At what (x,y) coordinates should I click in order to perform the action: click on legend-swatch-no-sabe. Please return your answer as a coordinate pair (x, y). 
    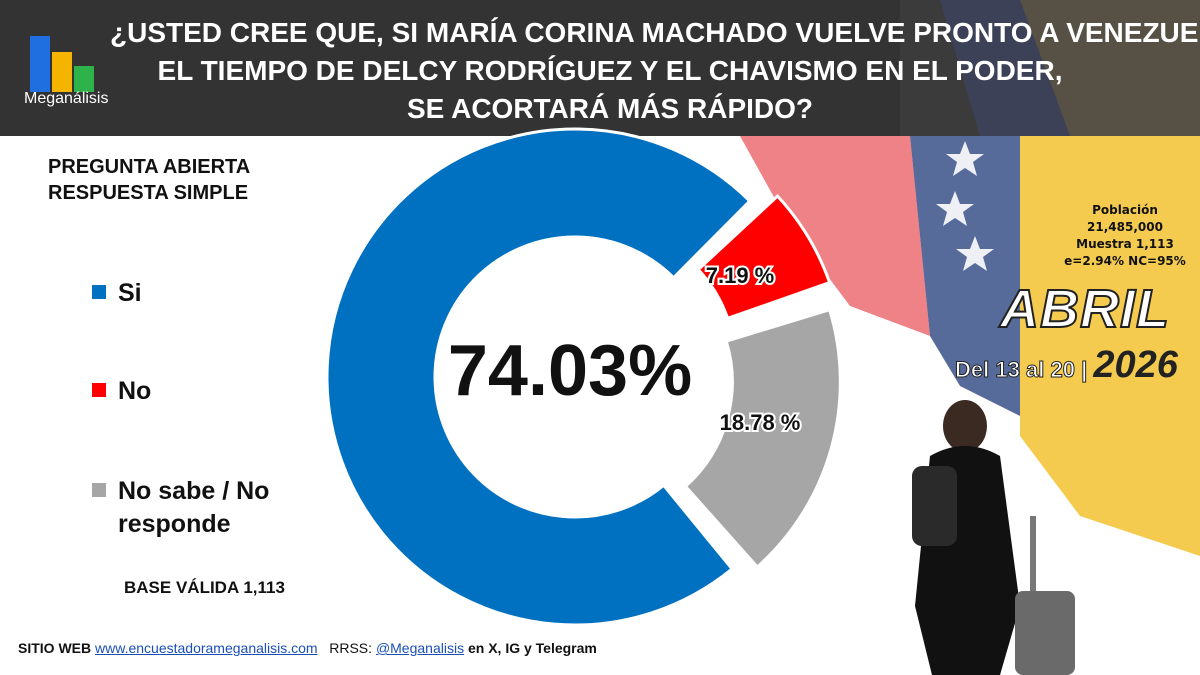
    Looking at the image, I should click on (99, 490).